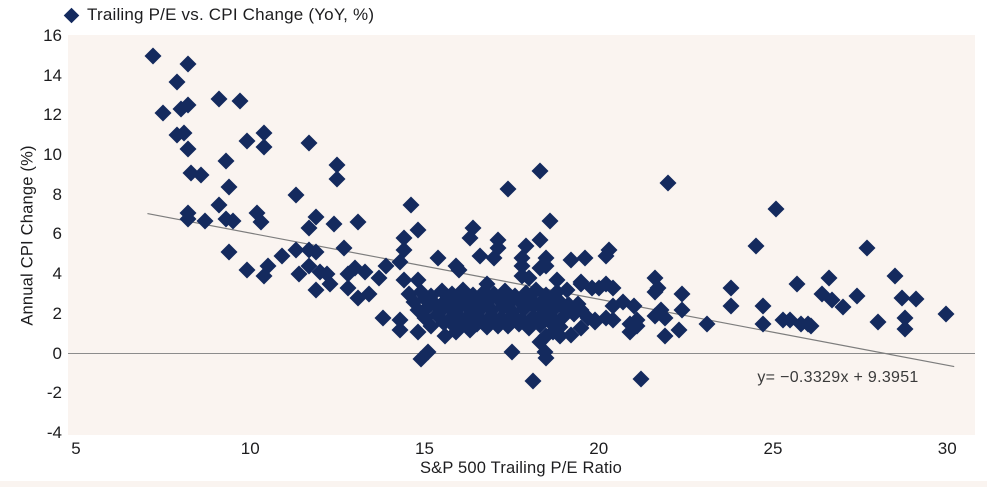 Image resolution: width=987 pixels, height=487 pixels. Describe the element at coordinates (773, 448) in the screenshot. I see `x-tick-label: 25` at that location.